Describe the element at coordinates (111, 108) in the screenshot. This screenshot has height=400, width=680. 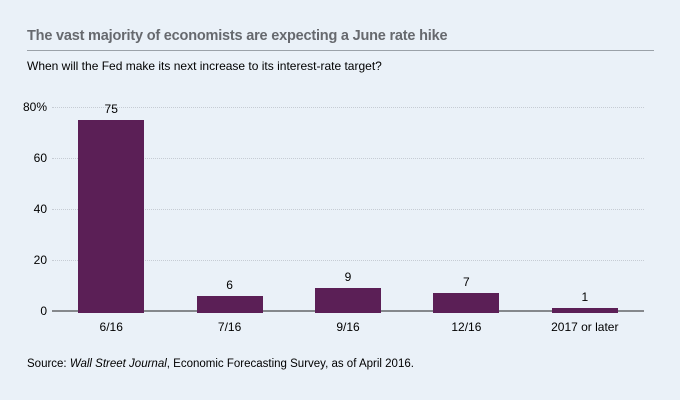
I see `bar-value-label: 75` at that location.